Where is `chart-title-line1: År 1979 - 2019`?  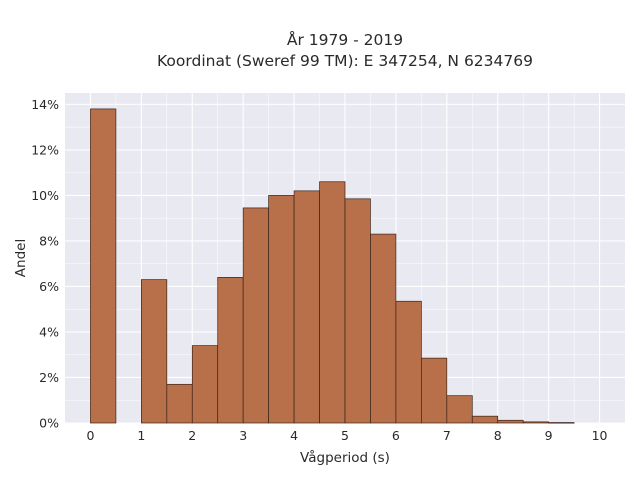
chart-title-line1: År 1979 - 2019 is located at coordinates (345, 39).